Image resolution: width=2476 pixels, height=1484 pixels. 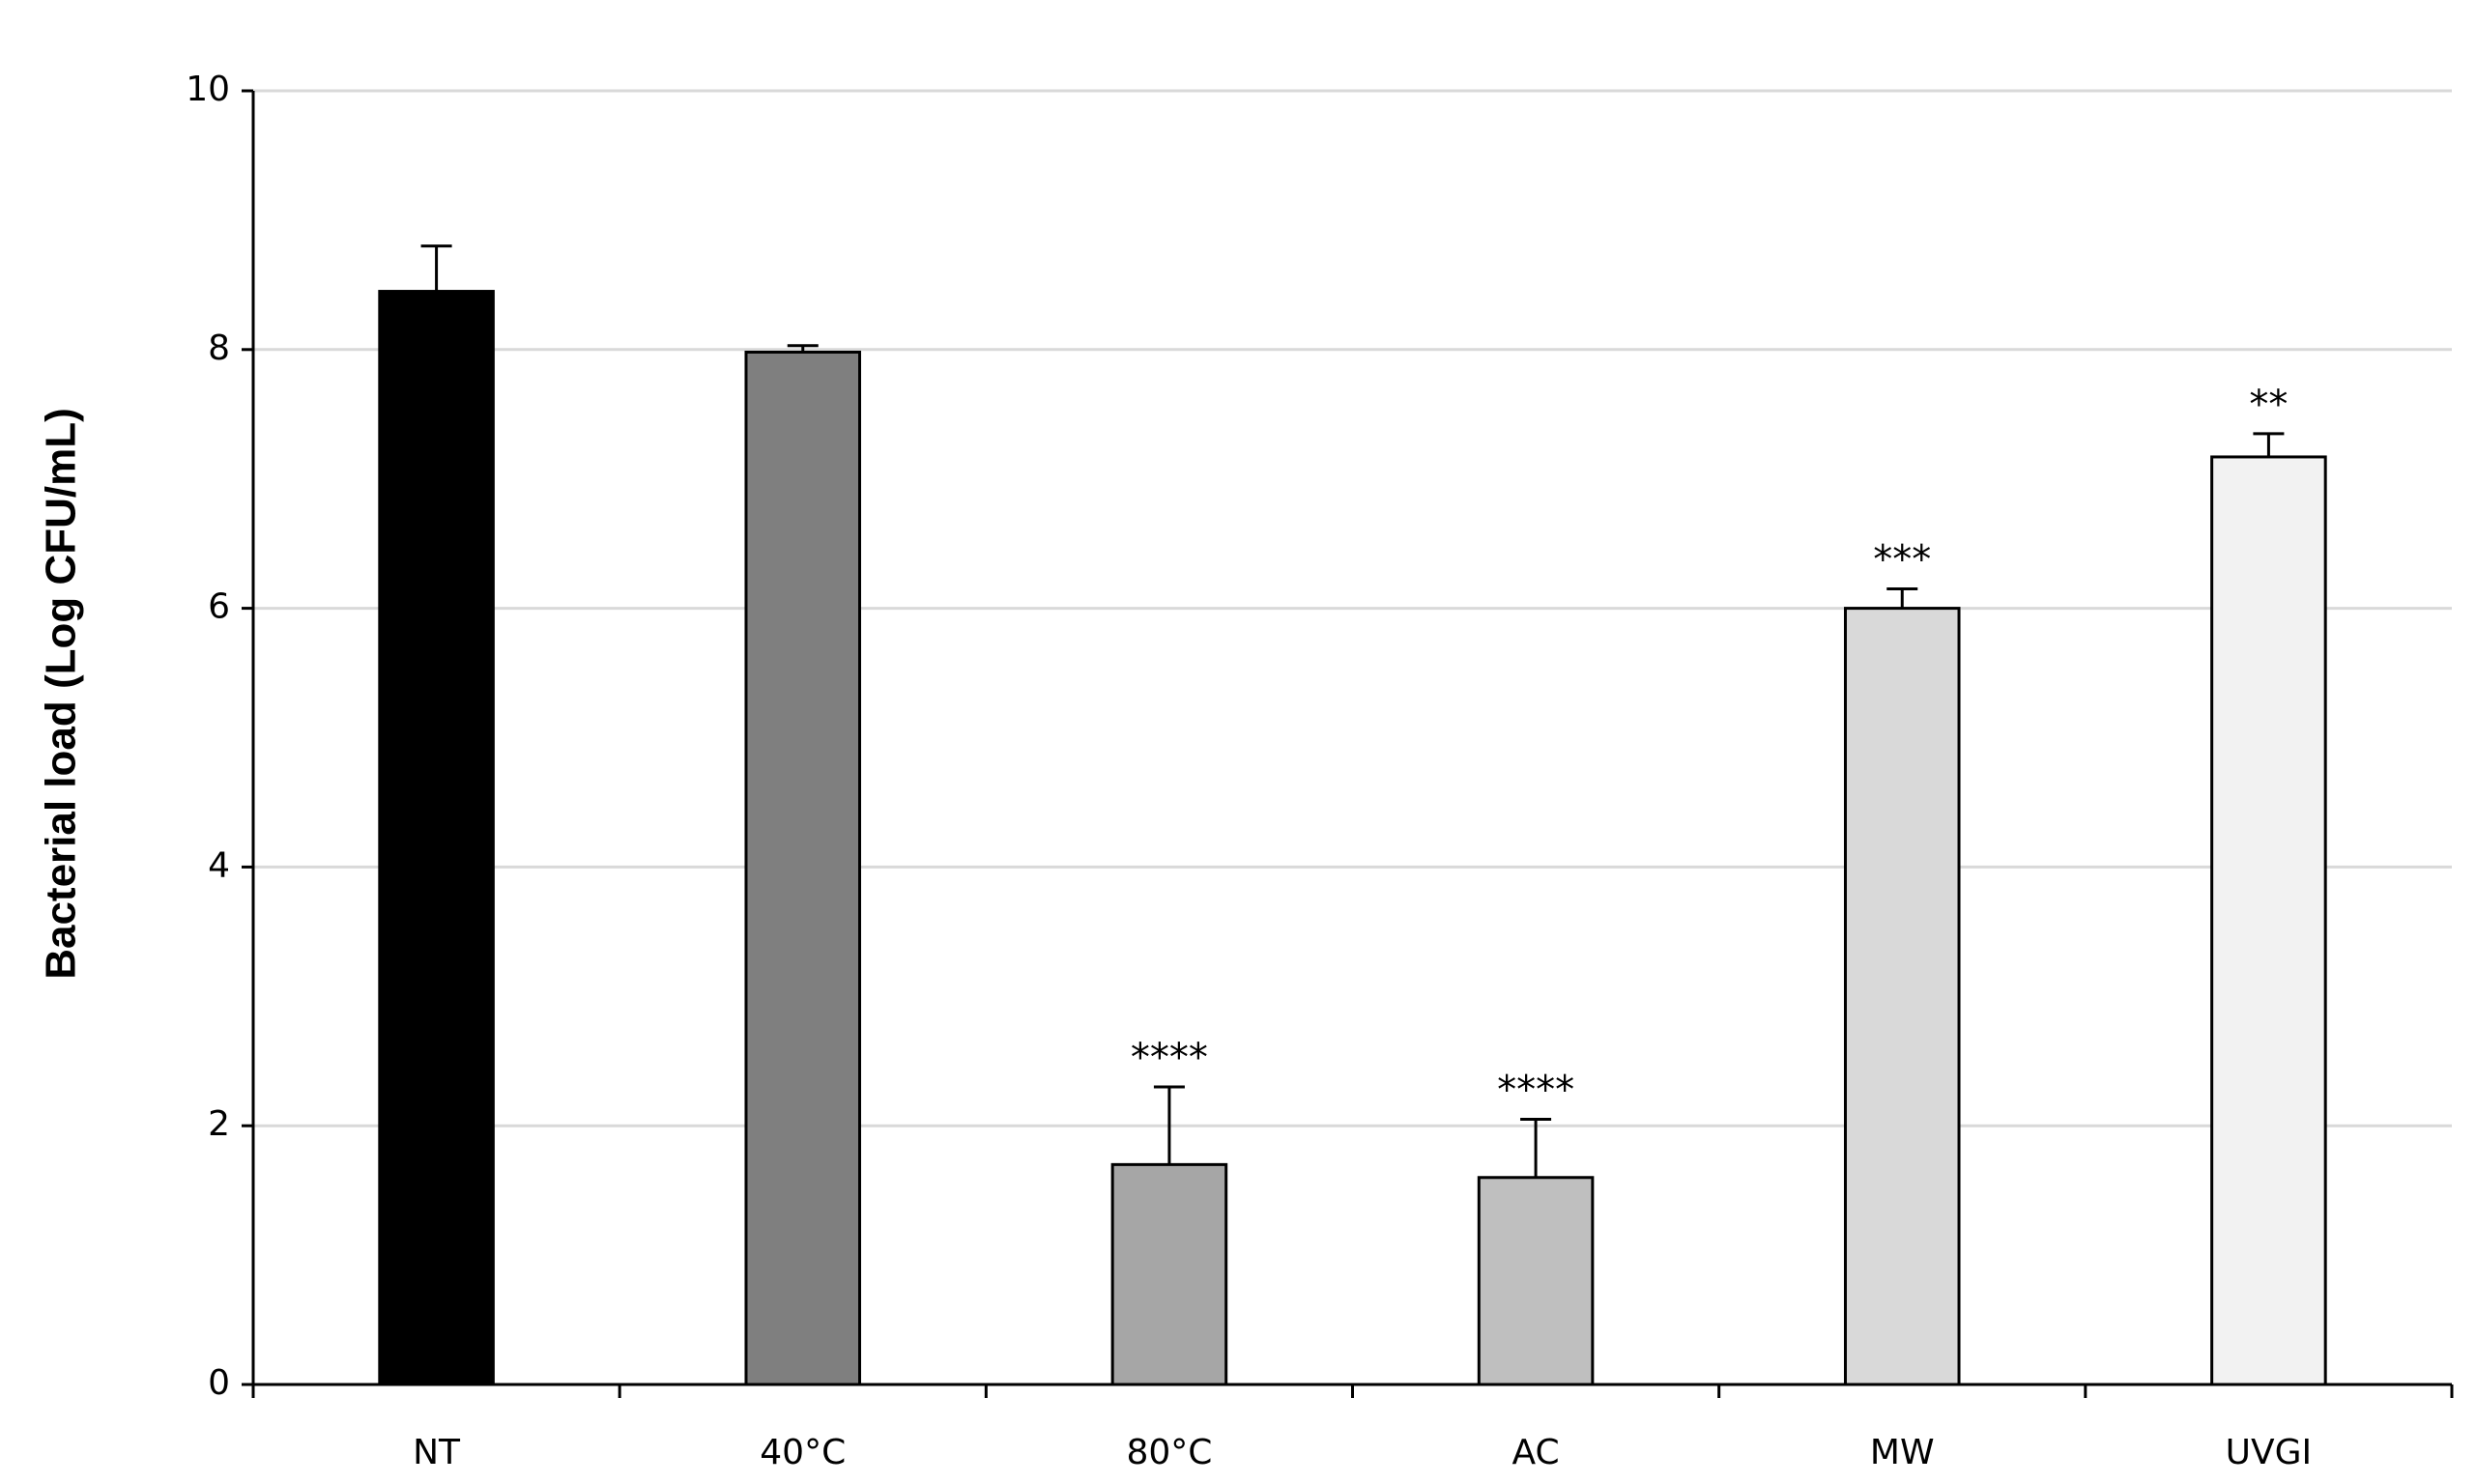 What do you see at coordinates (1536, 1452) in the screenshot?
I see `x-tick-label: AC` at bounding box center [1536, 1452].